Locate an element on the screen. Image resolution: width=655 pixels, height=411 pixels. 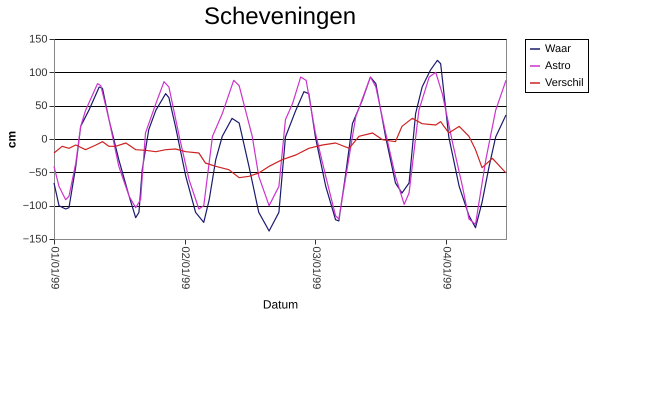
x-tick-label: 02/01/99 is located at coordinates (185, 268).